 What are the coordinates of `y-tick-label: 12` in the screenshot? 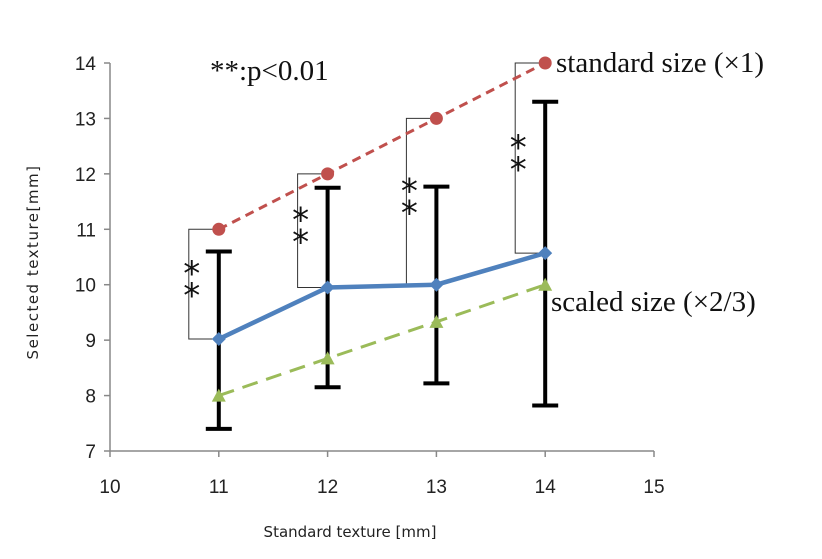 It's located at (85, 175).